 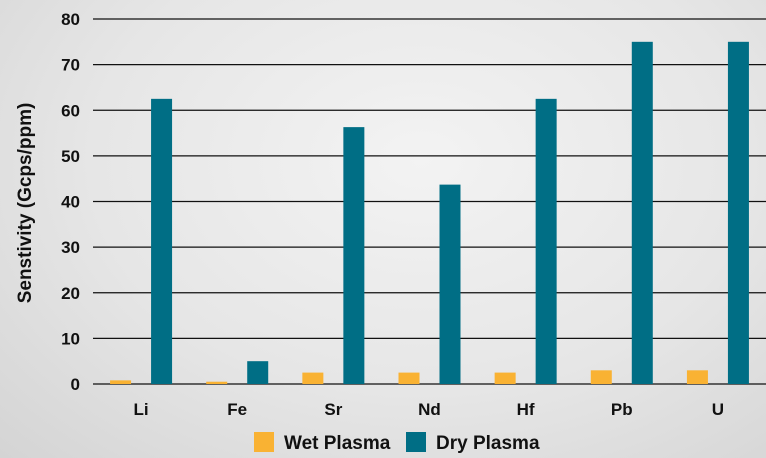 I want to click on x-tick-label: Nd, so click(x=429, y=409).